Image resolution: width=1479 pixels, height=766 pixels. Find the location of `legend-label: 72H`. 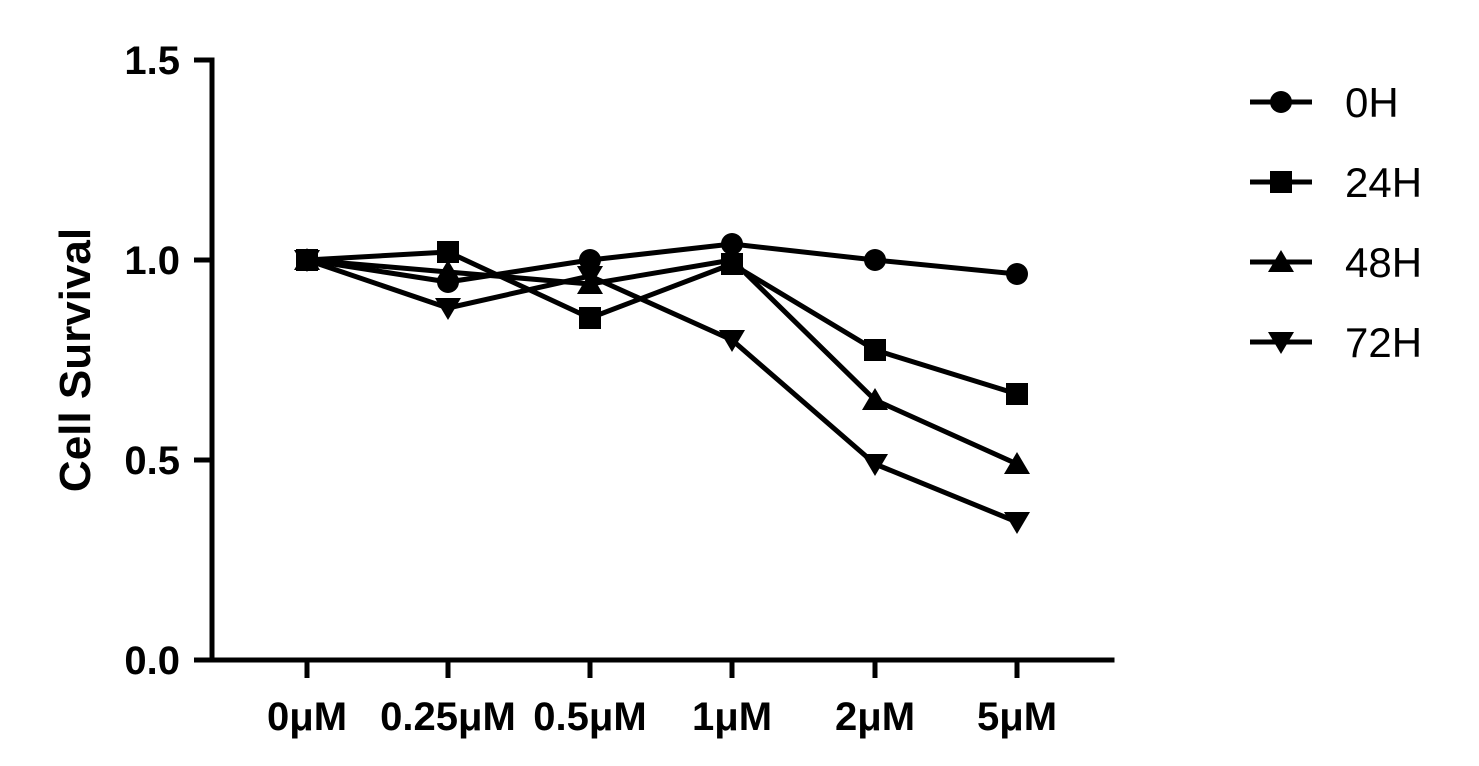

legend-label: 72H is located at coordinates (1383, 342).